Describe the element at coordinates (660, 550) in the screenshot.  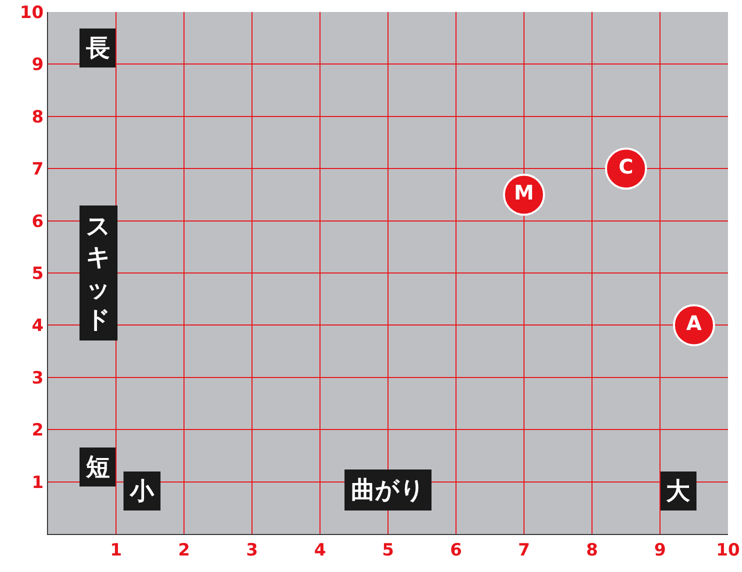
I see `x-tick-label: 9` at that location.